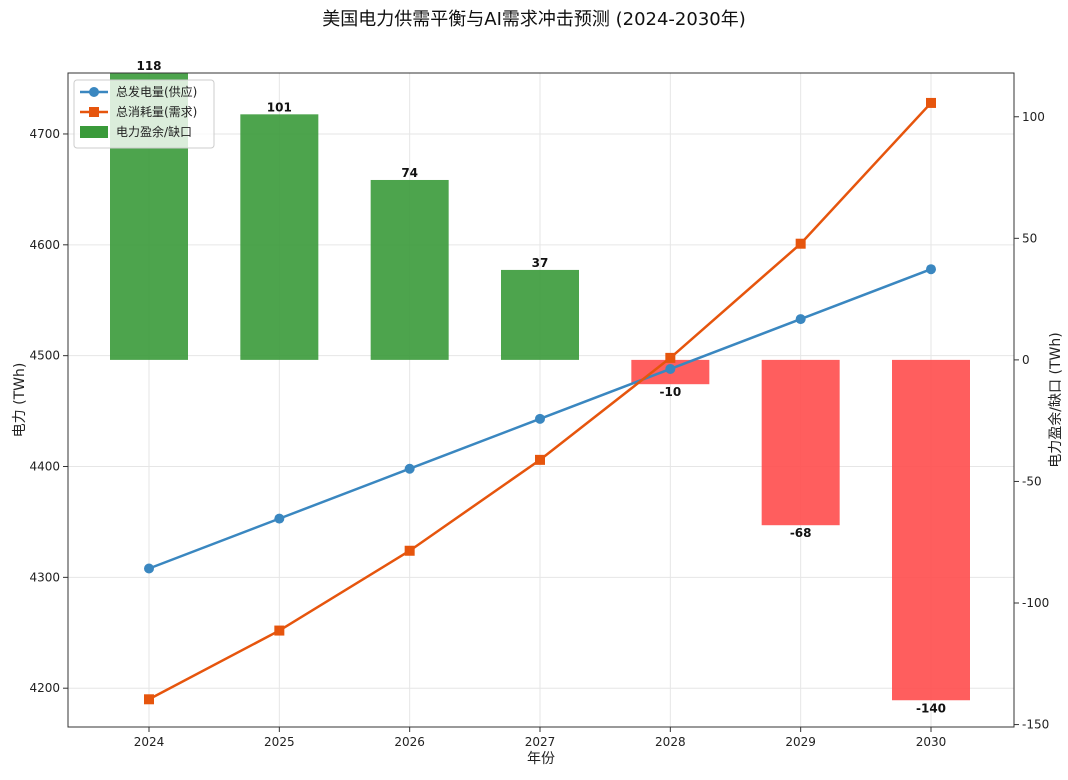 This screenshot has width=1068, height=780. I want to click on x-tick-label: 2027, so click(540, 742).